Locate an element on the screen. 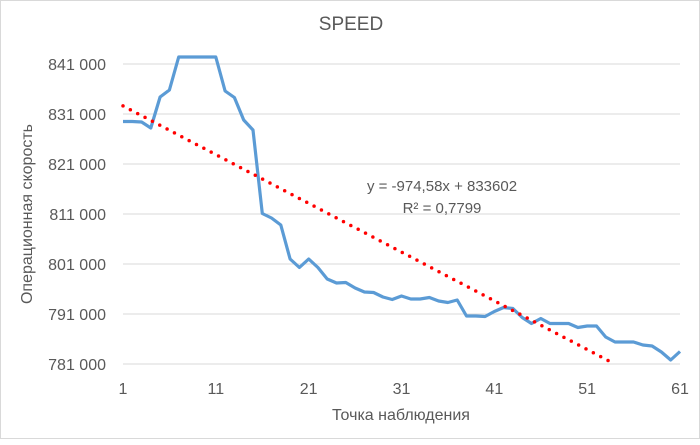 This screenshot has height=445, width=700. x-axis-label: Точка наблюдения is located at coordinates (401, 415).